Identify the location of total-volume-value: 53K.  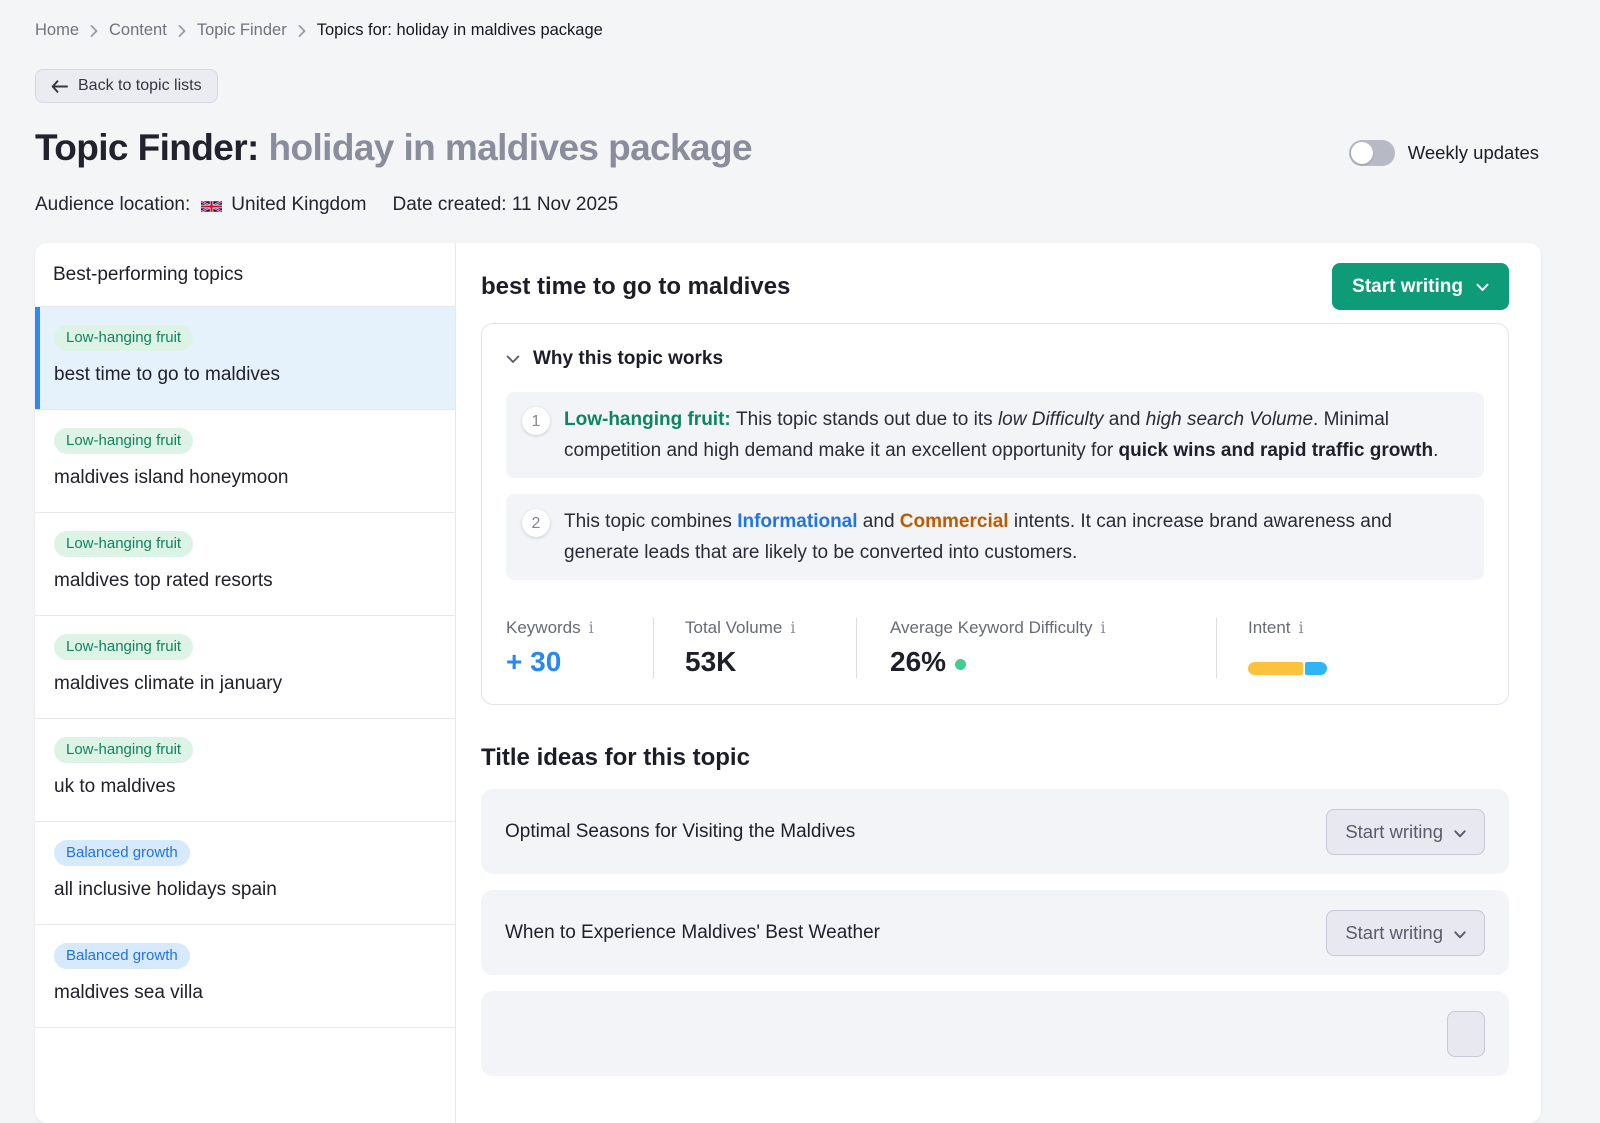
(711, 661).